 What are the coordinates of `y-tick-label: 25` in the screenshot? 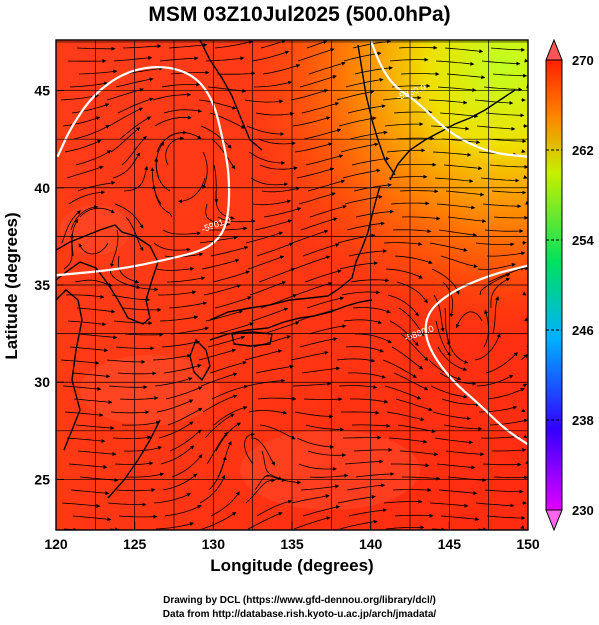 It's located at (42, 479).